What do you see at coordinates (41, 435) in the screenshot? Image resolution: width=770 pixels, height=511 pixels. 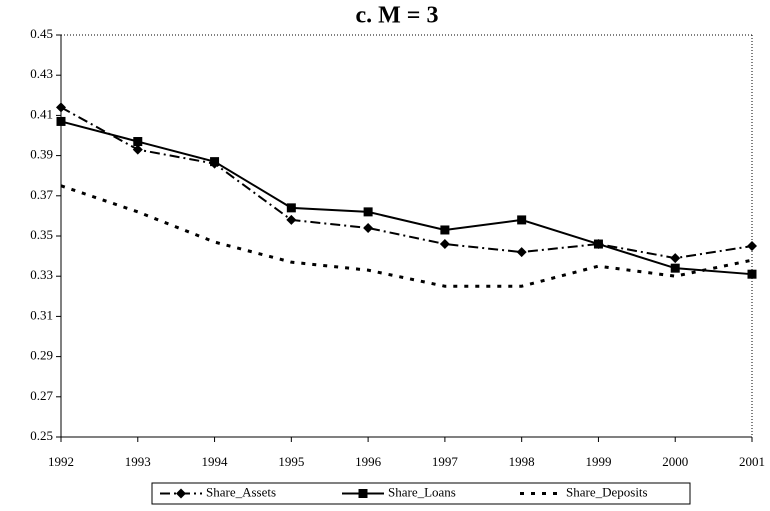 I see `y-tick-label: 0.25` at bounding box center [41, 435].